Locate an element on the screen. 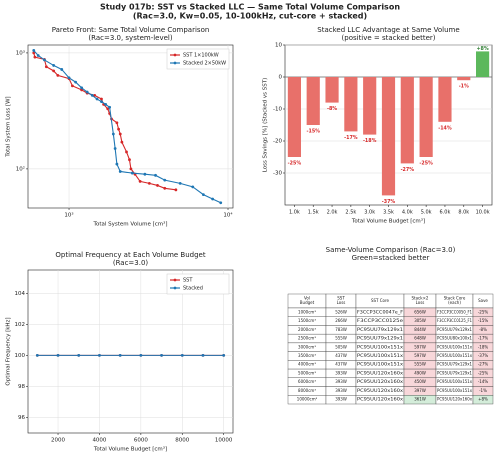 This screenshot has width=500, height=454. cell-text: 844W is located at coordinates (420, 329).